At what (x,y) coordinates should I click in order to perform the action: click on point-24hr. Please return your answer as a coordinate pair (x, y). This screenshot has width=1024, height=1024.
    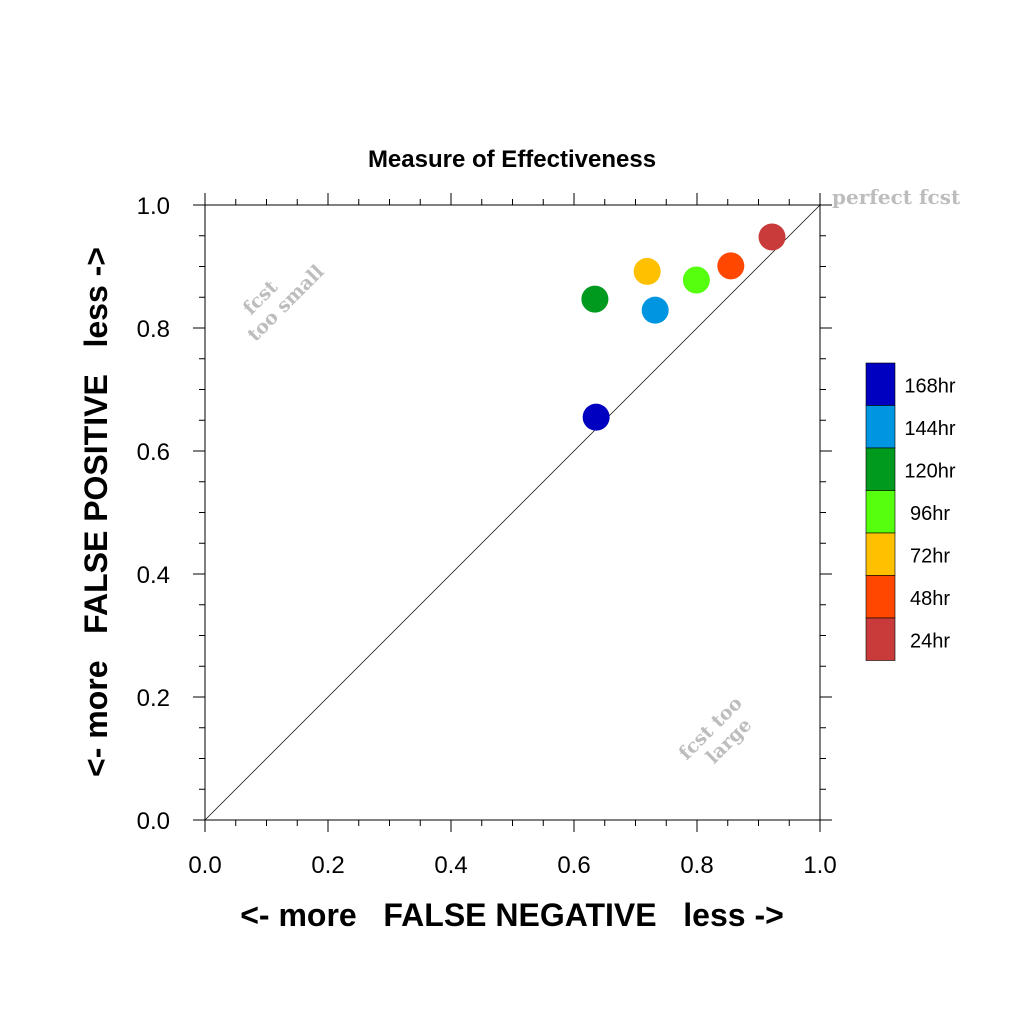
    Looking at the image, I should click on (772, 237).